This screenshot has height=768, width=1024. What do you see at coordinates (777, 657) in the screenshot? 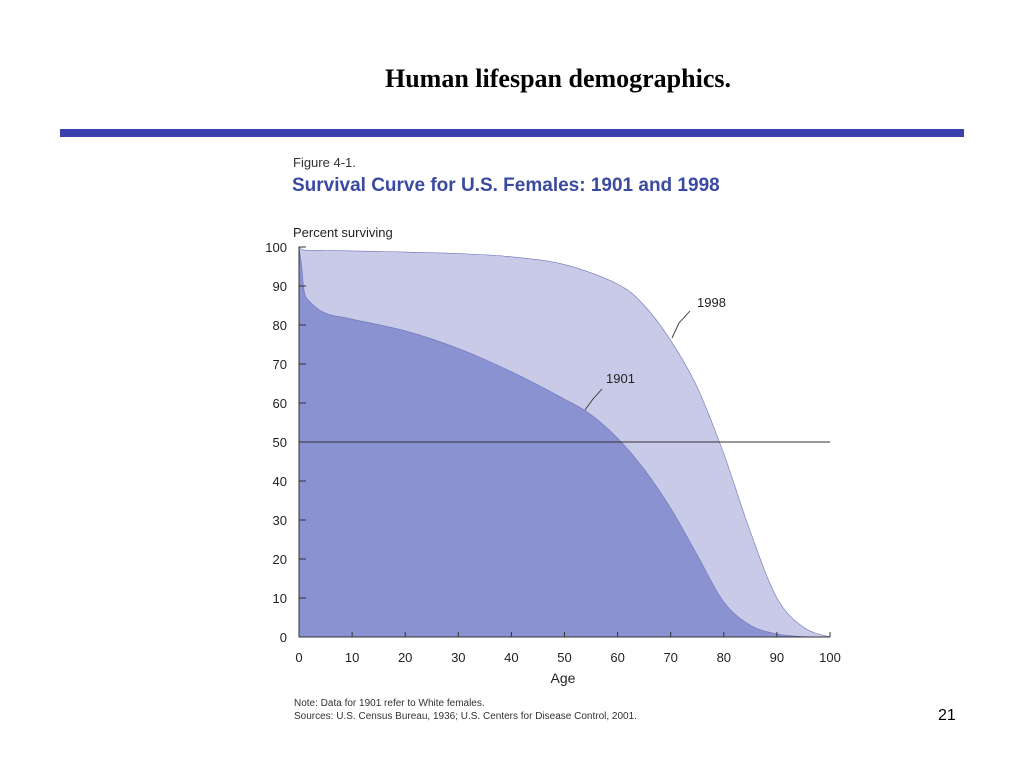
I see `x-tick-label-90: 90` at bounding box center [777, 657].